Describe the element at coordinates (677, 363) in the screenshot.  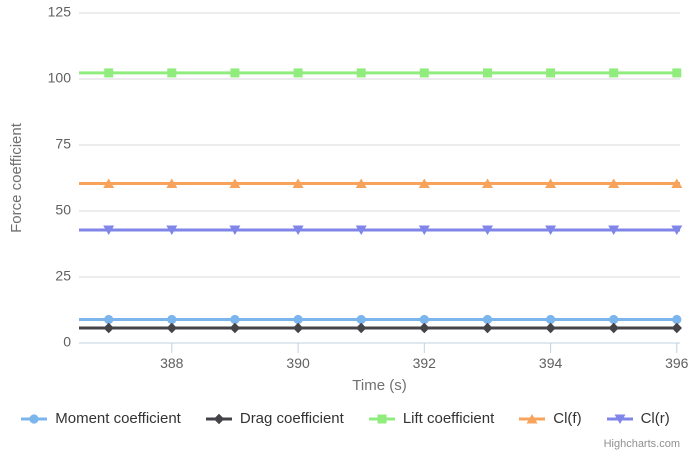
I see `x-tick-label: 396` at that location.